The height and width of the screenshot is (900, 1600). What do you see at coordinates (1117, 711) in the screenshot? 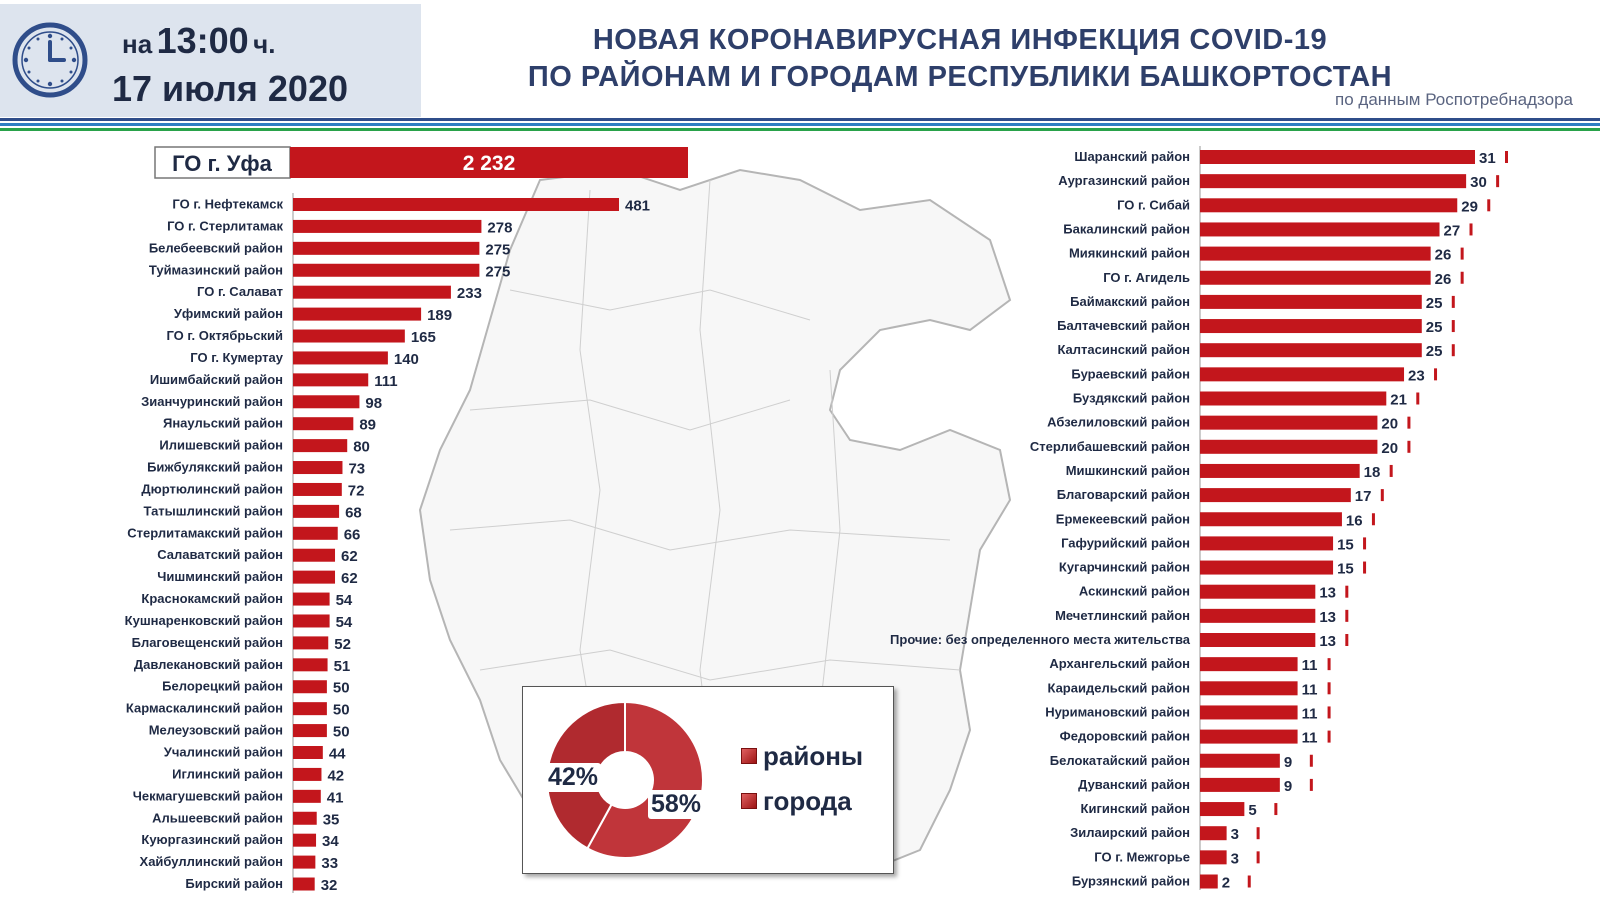
I see `right-category-label: Нуримановский район` at bounding box center [1117, 711].